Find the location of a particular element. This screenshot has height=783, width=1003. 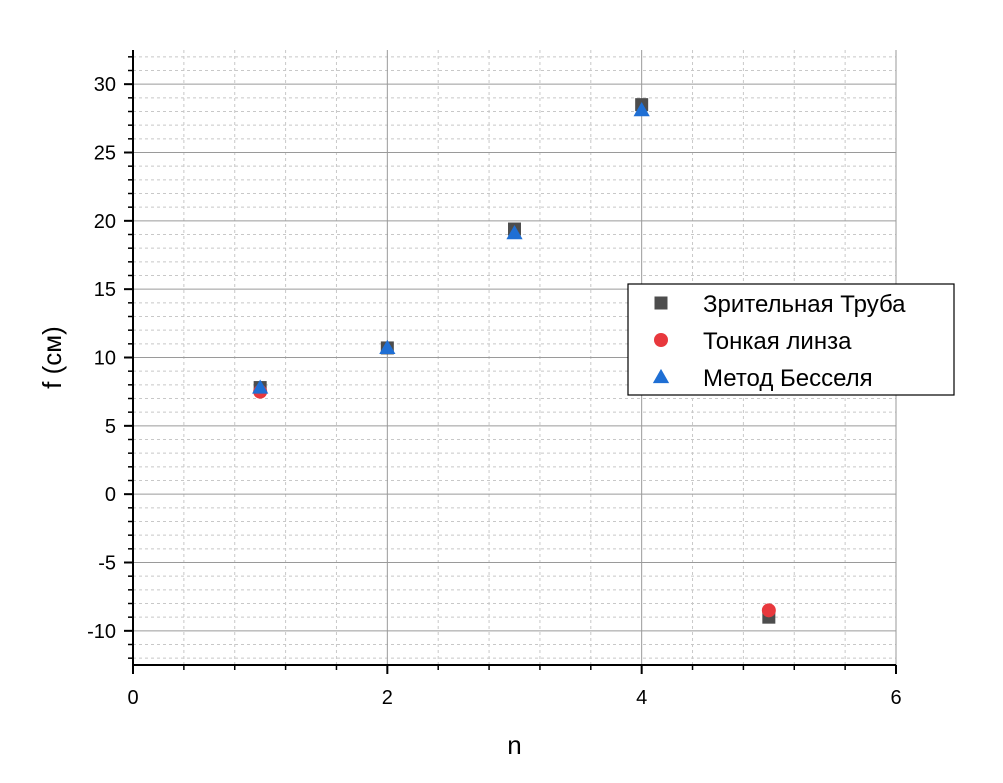

x-axis-title: n is located at coordinates (514, 745).